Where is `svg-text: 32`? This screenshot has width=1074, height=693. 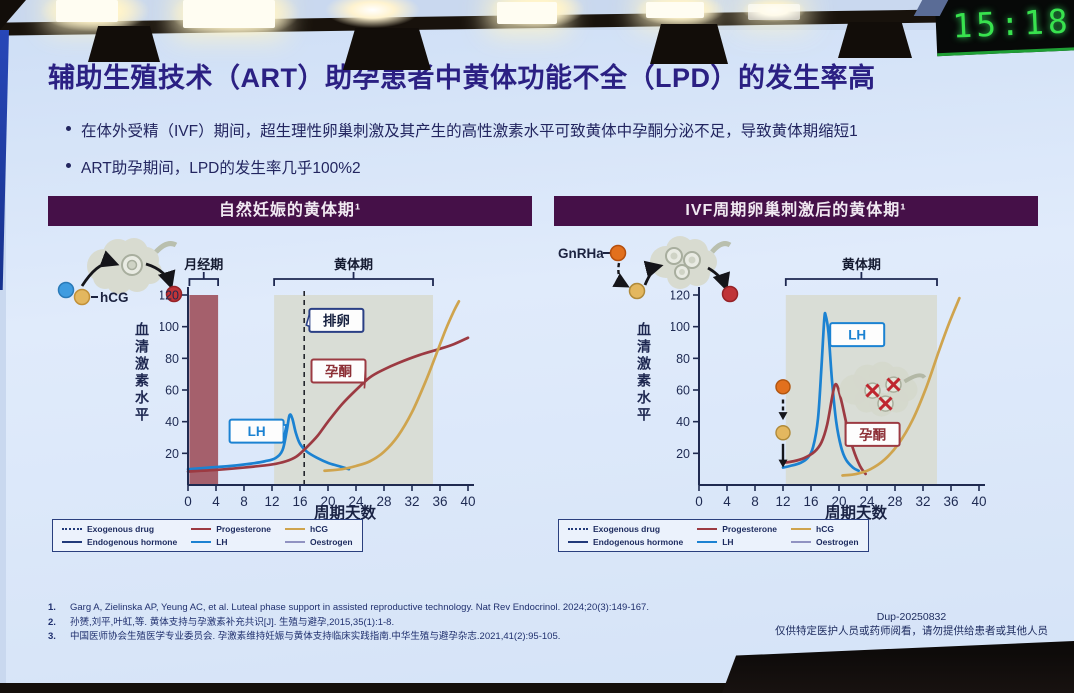 svg-text: 32 is located at coordinates (922, 501).